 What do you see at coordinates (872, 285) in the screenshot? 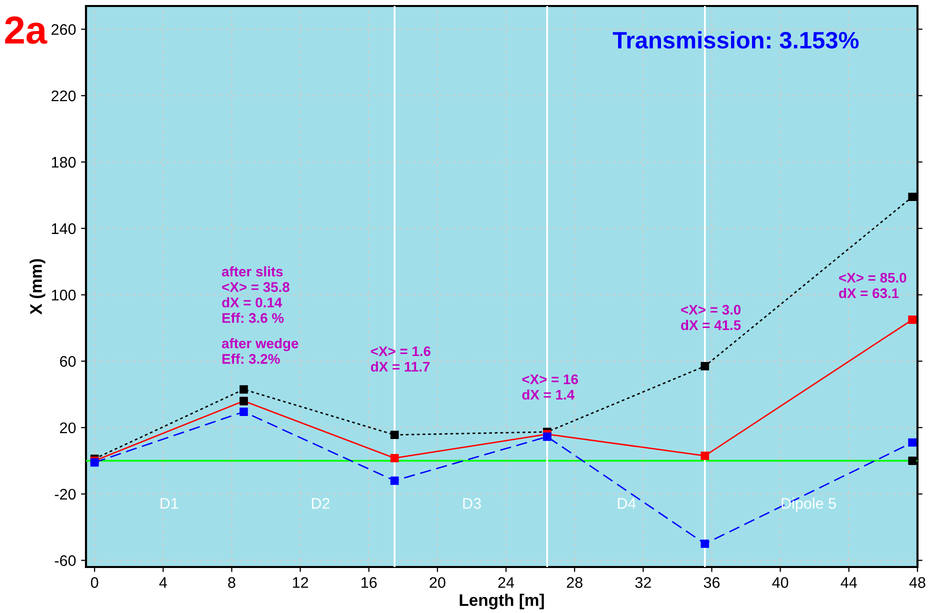
I see `annotation: <X> = 85.0 dX = 63.1` at bounding box center [872, 285].